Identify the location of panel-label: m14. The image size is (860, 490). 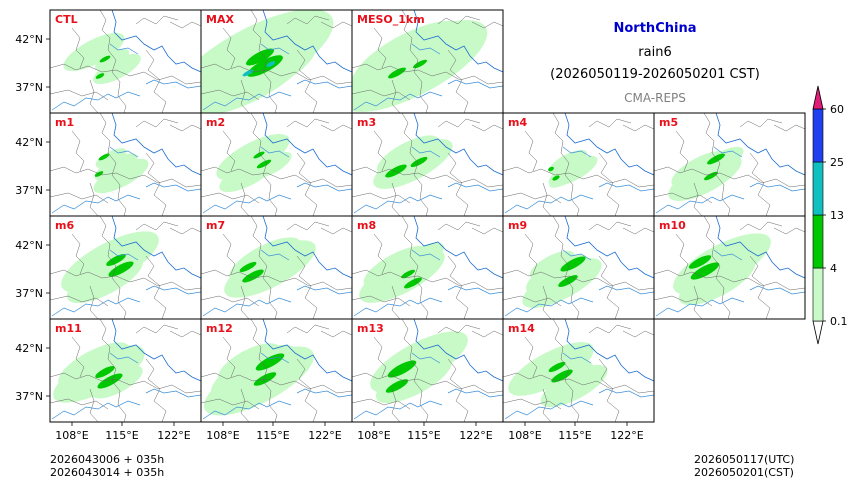
(521, 328).